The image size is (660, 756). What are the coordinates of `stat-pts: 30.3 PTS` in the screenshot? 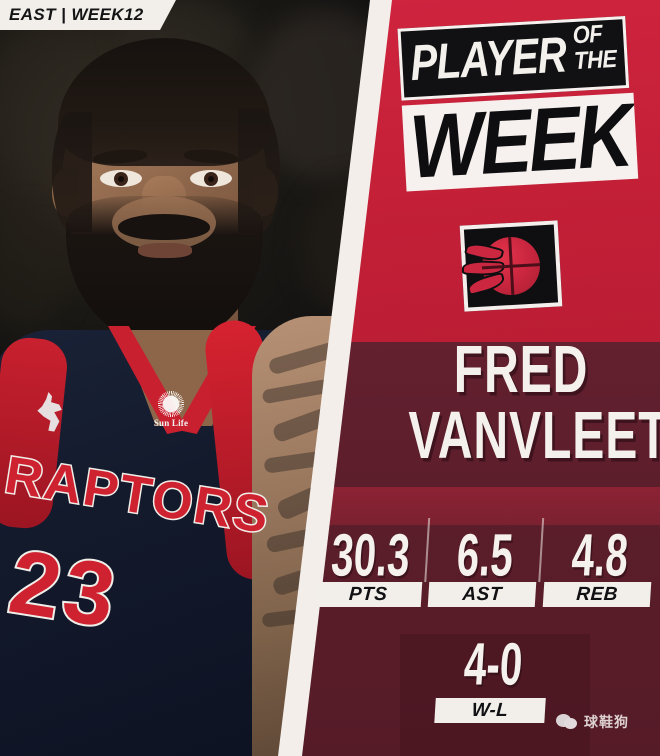 It's located at (372, 570).